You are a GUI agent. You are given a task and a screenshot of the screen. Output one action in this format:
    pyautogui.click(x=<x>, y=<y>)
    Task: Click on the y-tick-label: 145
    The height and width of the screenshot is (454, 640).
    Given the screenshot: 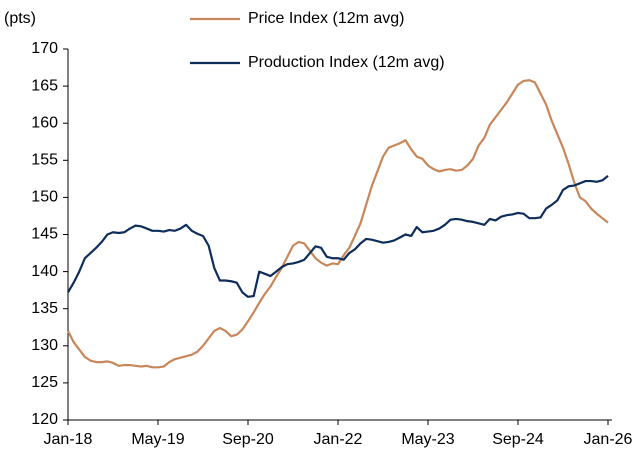 What is the action you would take?
    pyautogui.click(x=44, y=234)
    